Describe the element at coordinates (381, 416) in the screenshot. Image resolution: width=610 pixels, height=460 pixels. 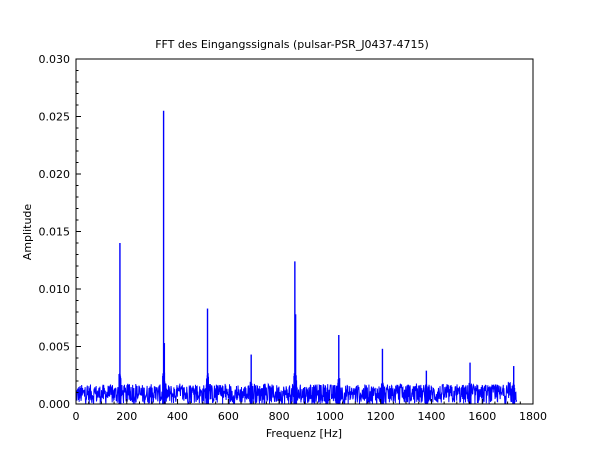
I see `x-tick-label: 1200` at that location.